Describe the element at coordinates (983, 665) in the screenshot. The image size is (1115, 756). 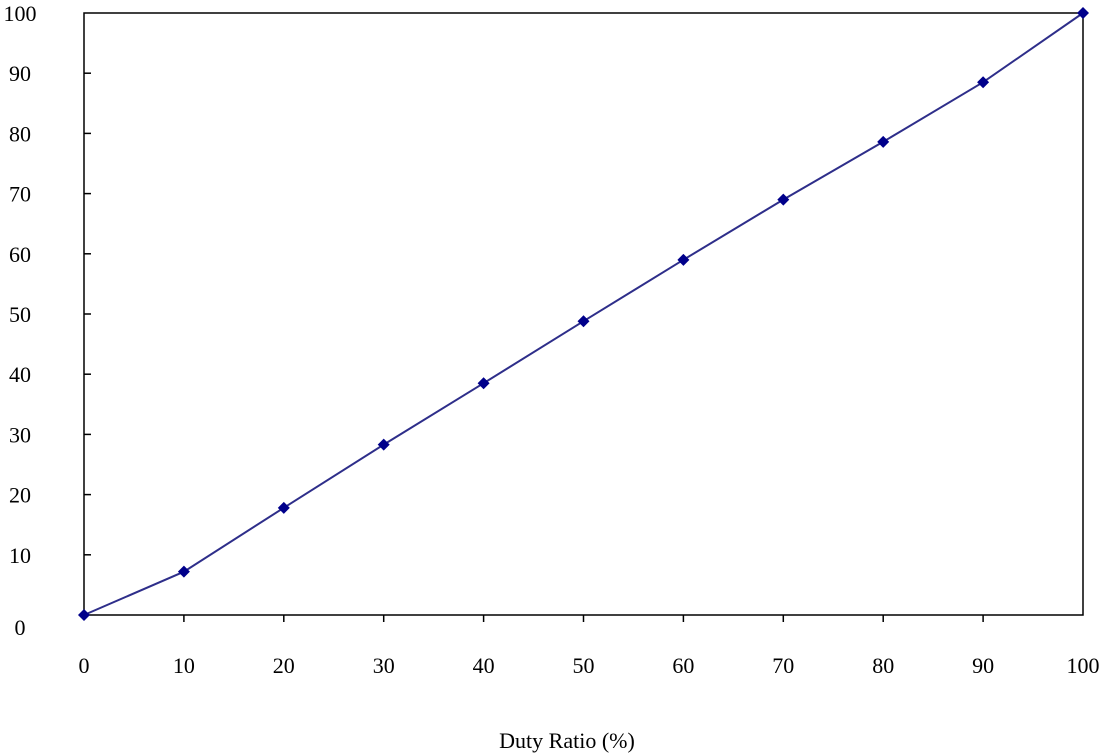
I see `x-tick-label: 90` at that location.